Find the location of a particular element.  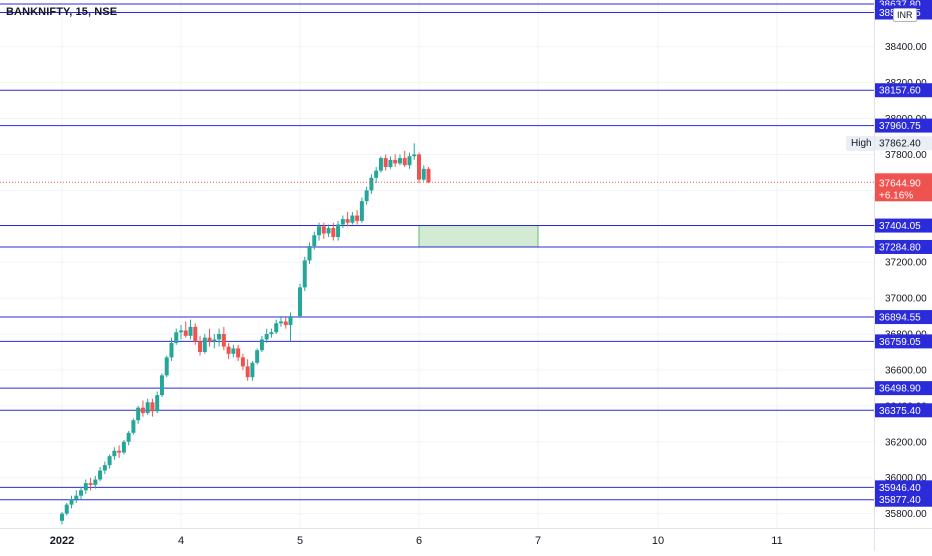

price-tick-label: 36000.00 is located at coordinates (906, 478).